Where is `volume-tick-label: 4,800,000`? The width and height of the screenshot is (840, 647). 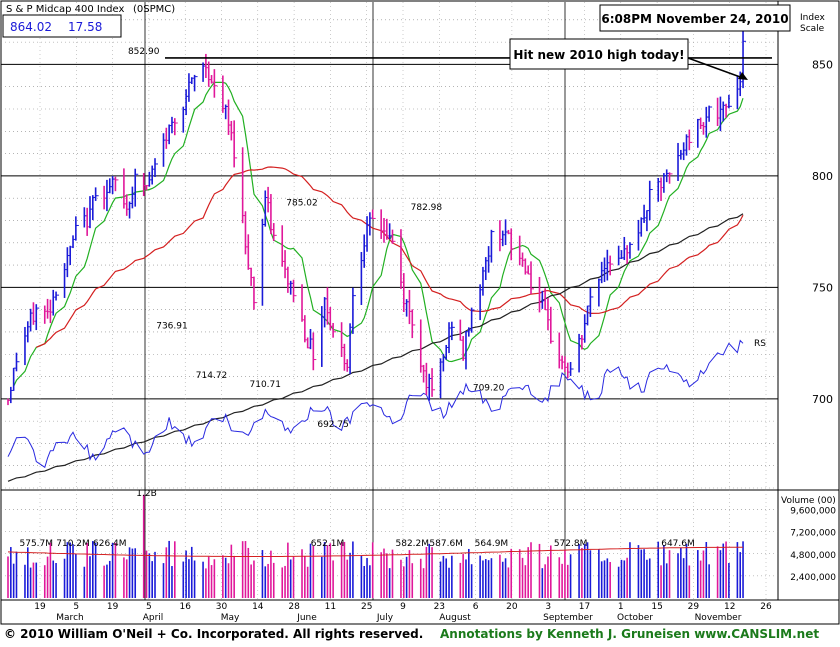 volume-tick-label: 4,800,000 is located at coordinates (813, 556).